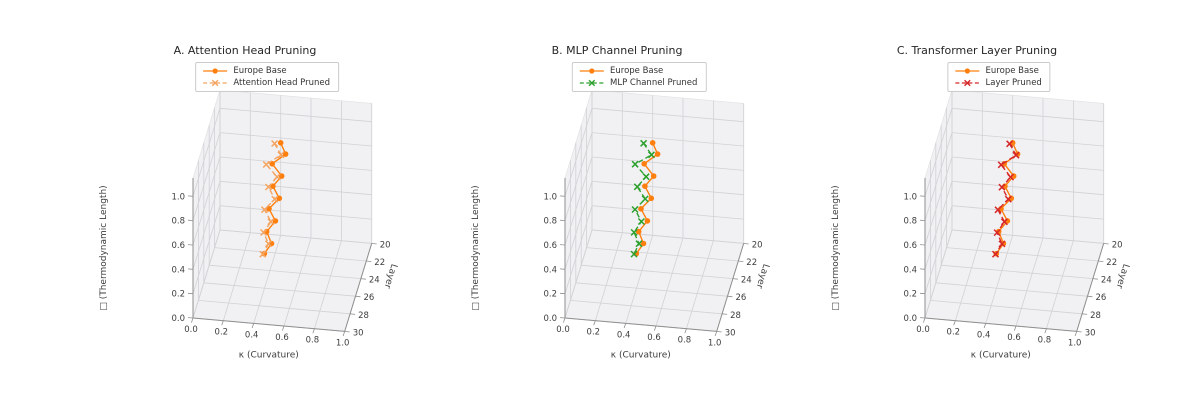 The height and width of the screenshot is (400, 1200). What do you see at coordinates (910, 270) in the screenshot?
I see `z-tick-label: 0.4` at bounding box center [910, 270].